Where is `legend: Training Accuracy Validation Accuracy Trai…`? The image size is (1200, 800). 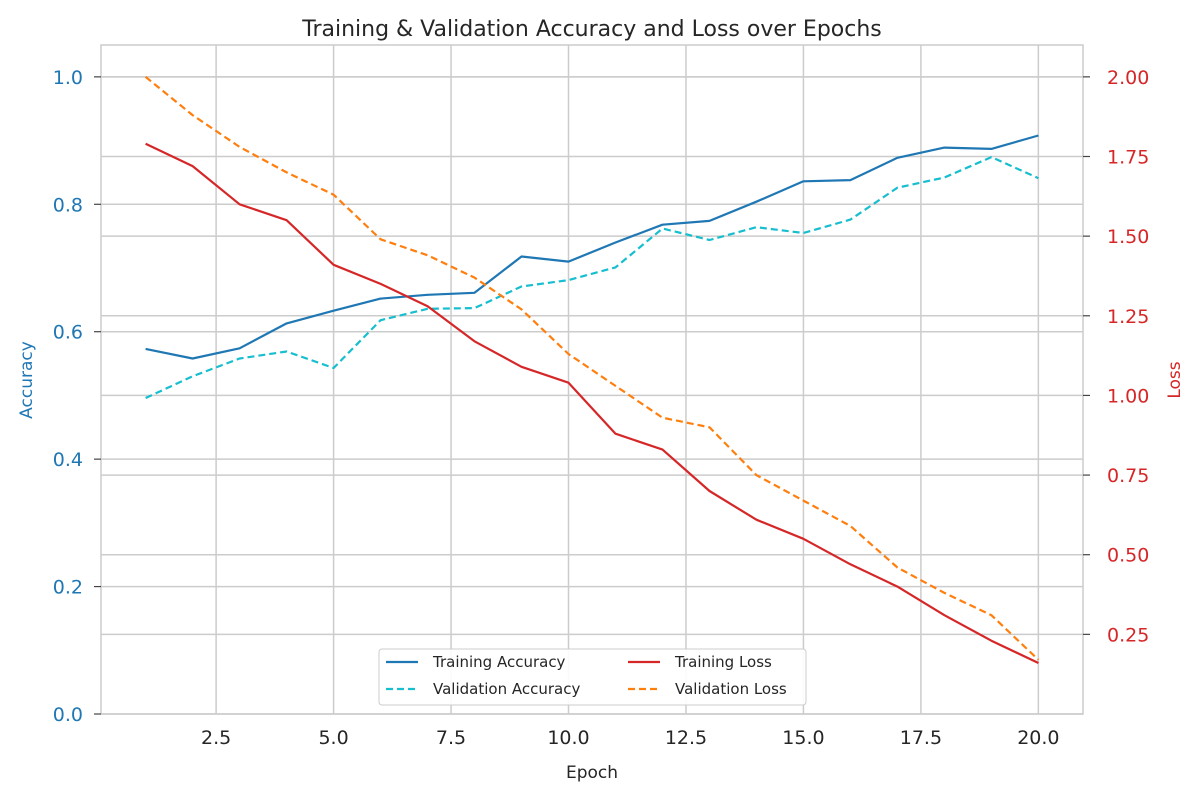 legend: Training Accuracy Validation Accuracy Trai… is located at coordinates (592, 677).